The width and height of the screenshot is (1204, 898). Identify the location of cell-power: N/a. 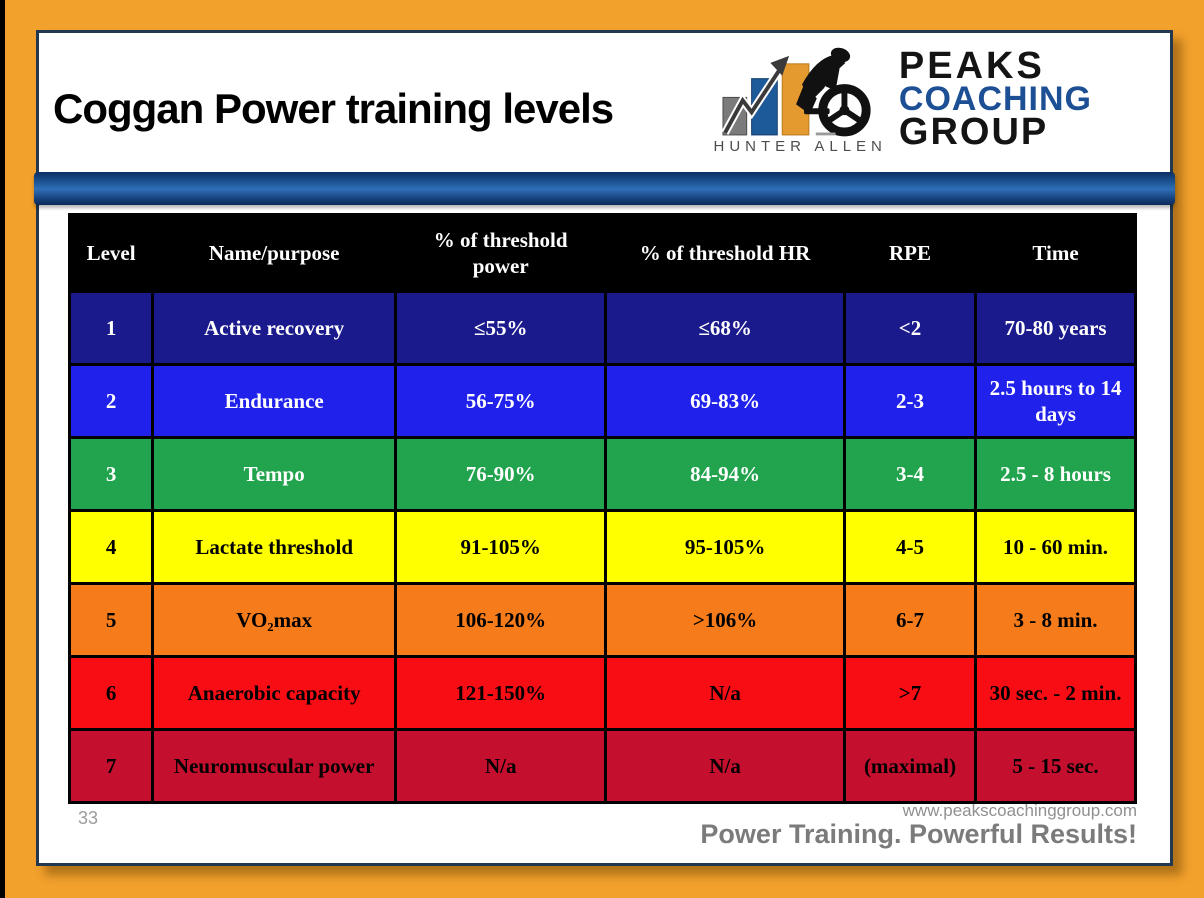
(501, 766).